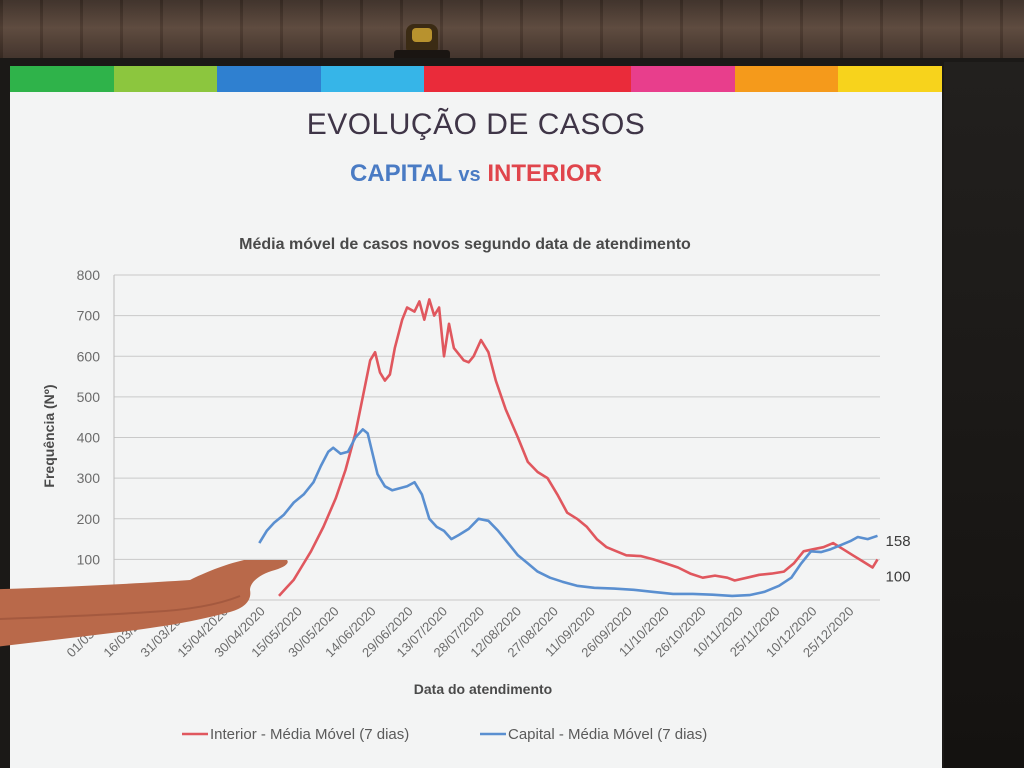 This screenshot has width=1024, height=768. I want to click on y-tick-label: 200, so click(89, 519).